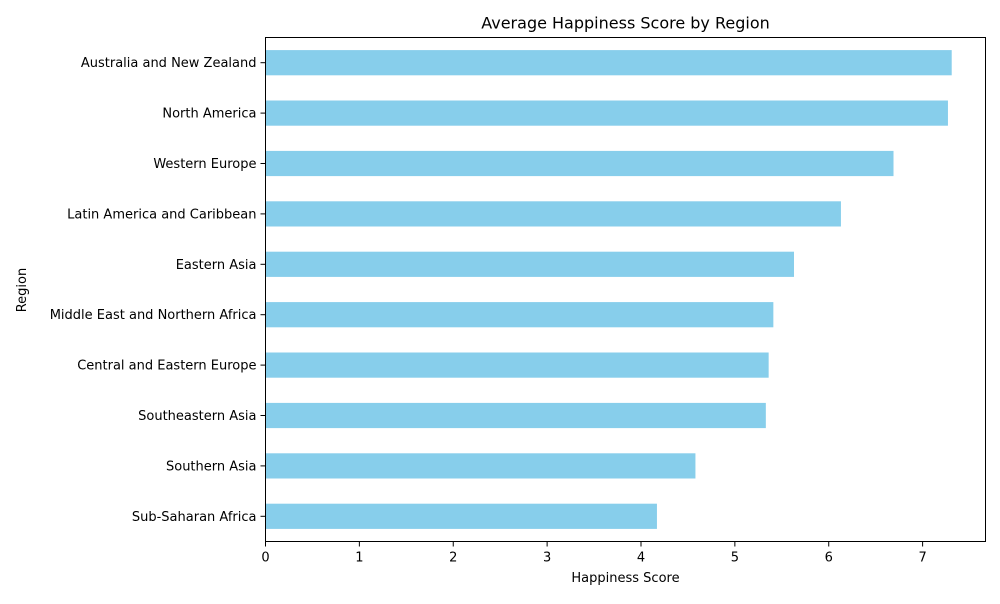 This screenshot has height=604, width=1000. I want to click on x-tick-label: 7, so click(922, 558).